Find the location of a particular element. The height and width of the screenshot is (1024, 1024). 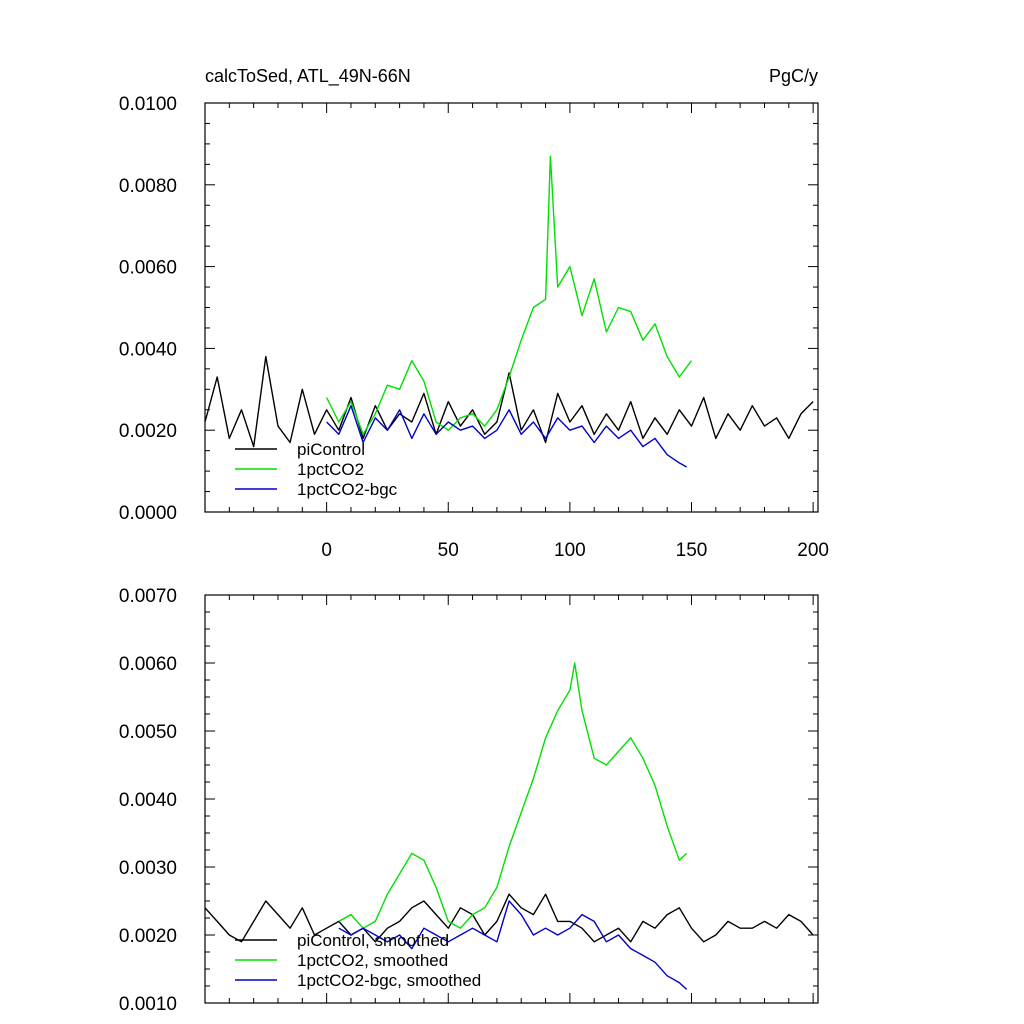

y-tick-label: 0.0100 is located at coordinates (148, 104).